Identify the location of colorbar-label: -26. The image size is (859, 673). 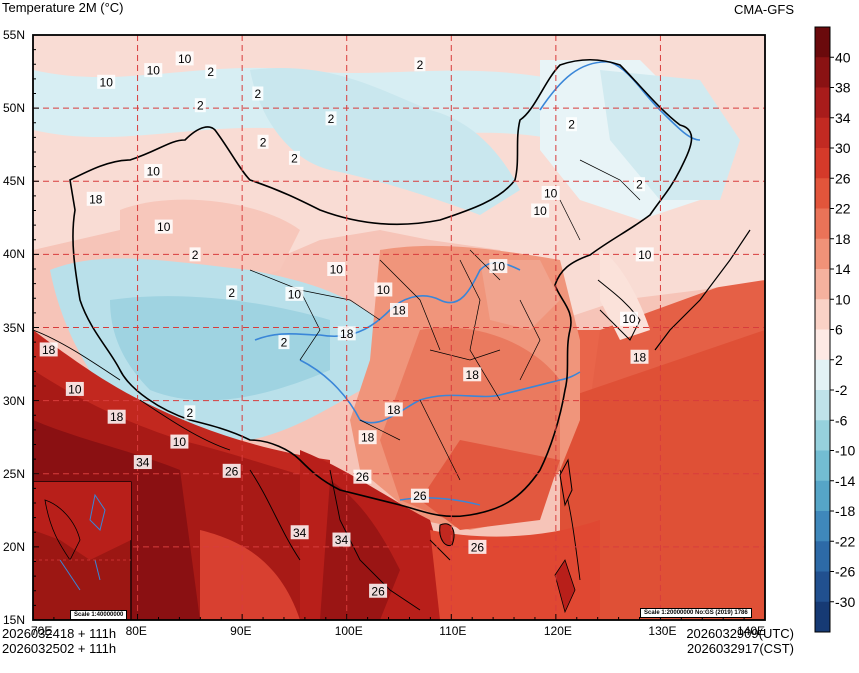
(845, 572).